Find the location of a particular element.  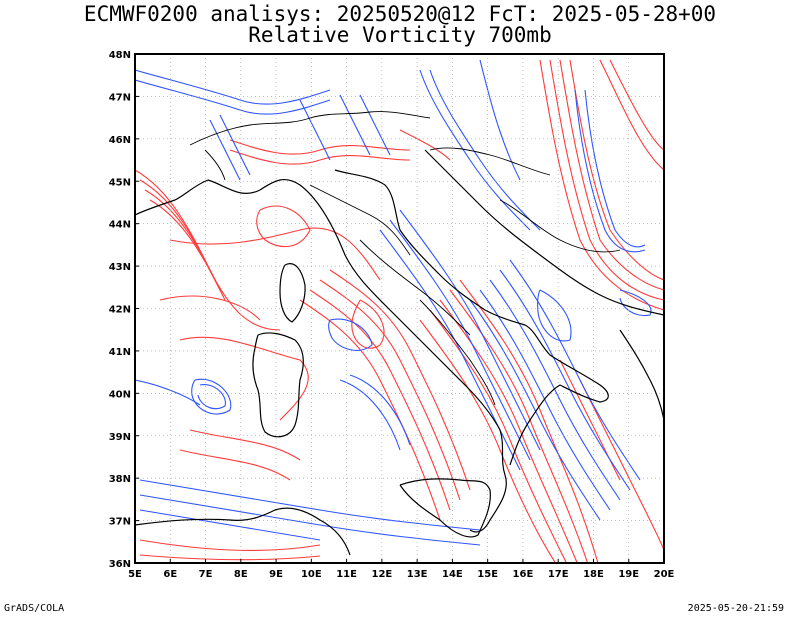

lon-tick-label: 8E is located at coordinates (241, 574).